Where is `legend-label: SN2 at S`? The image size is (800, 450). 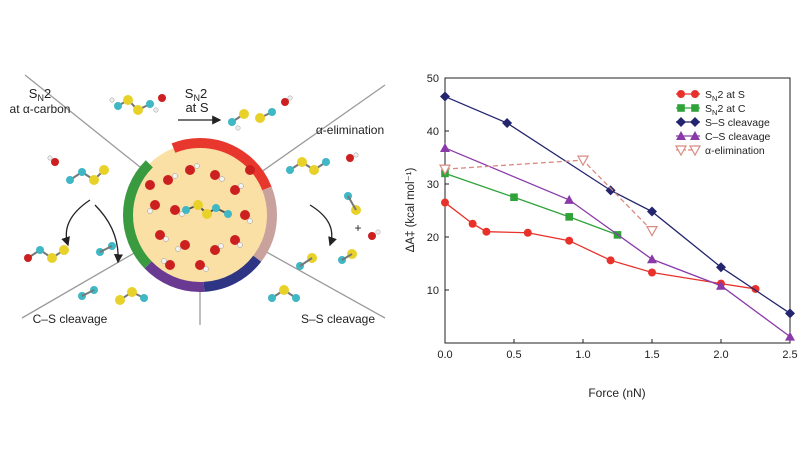
legend-label: SN2 at S is located at coordinates (725, 96).